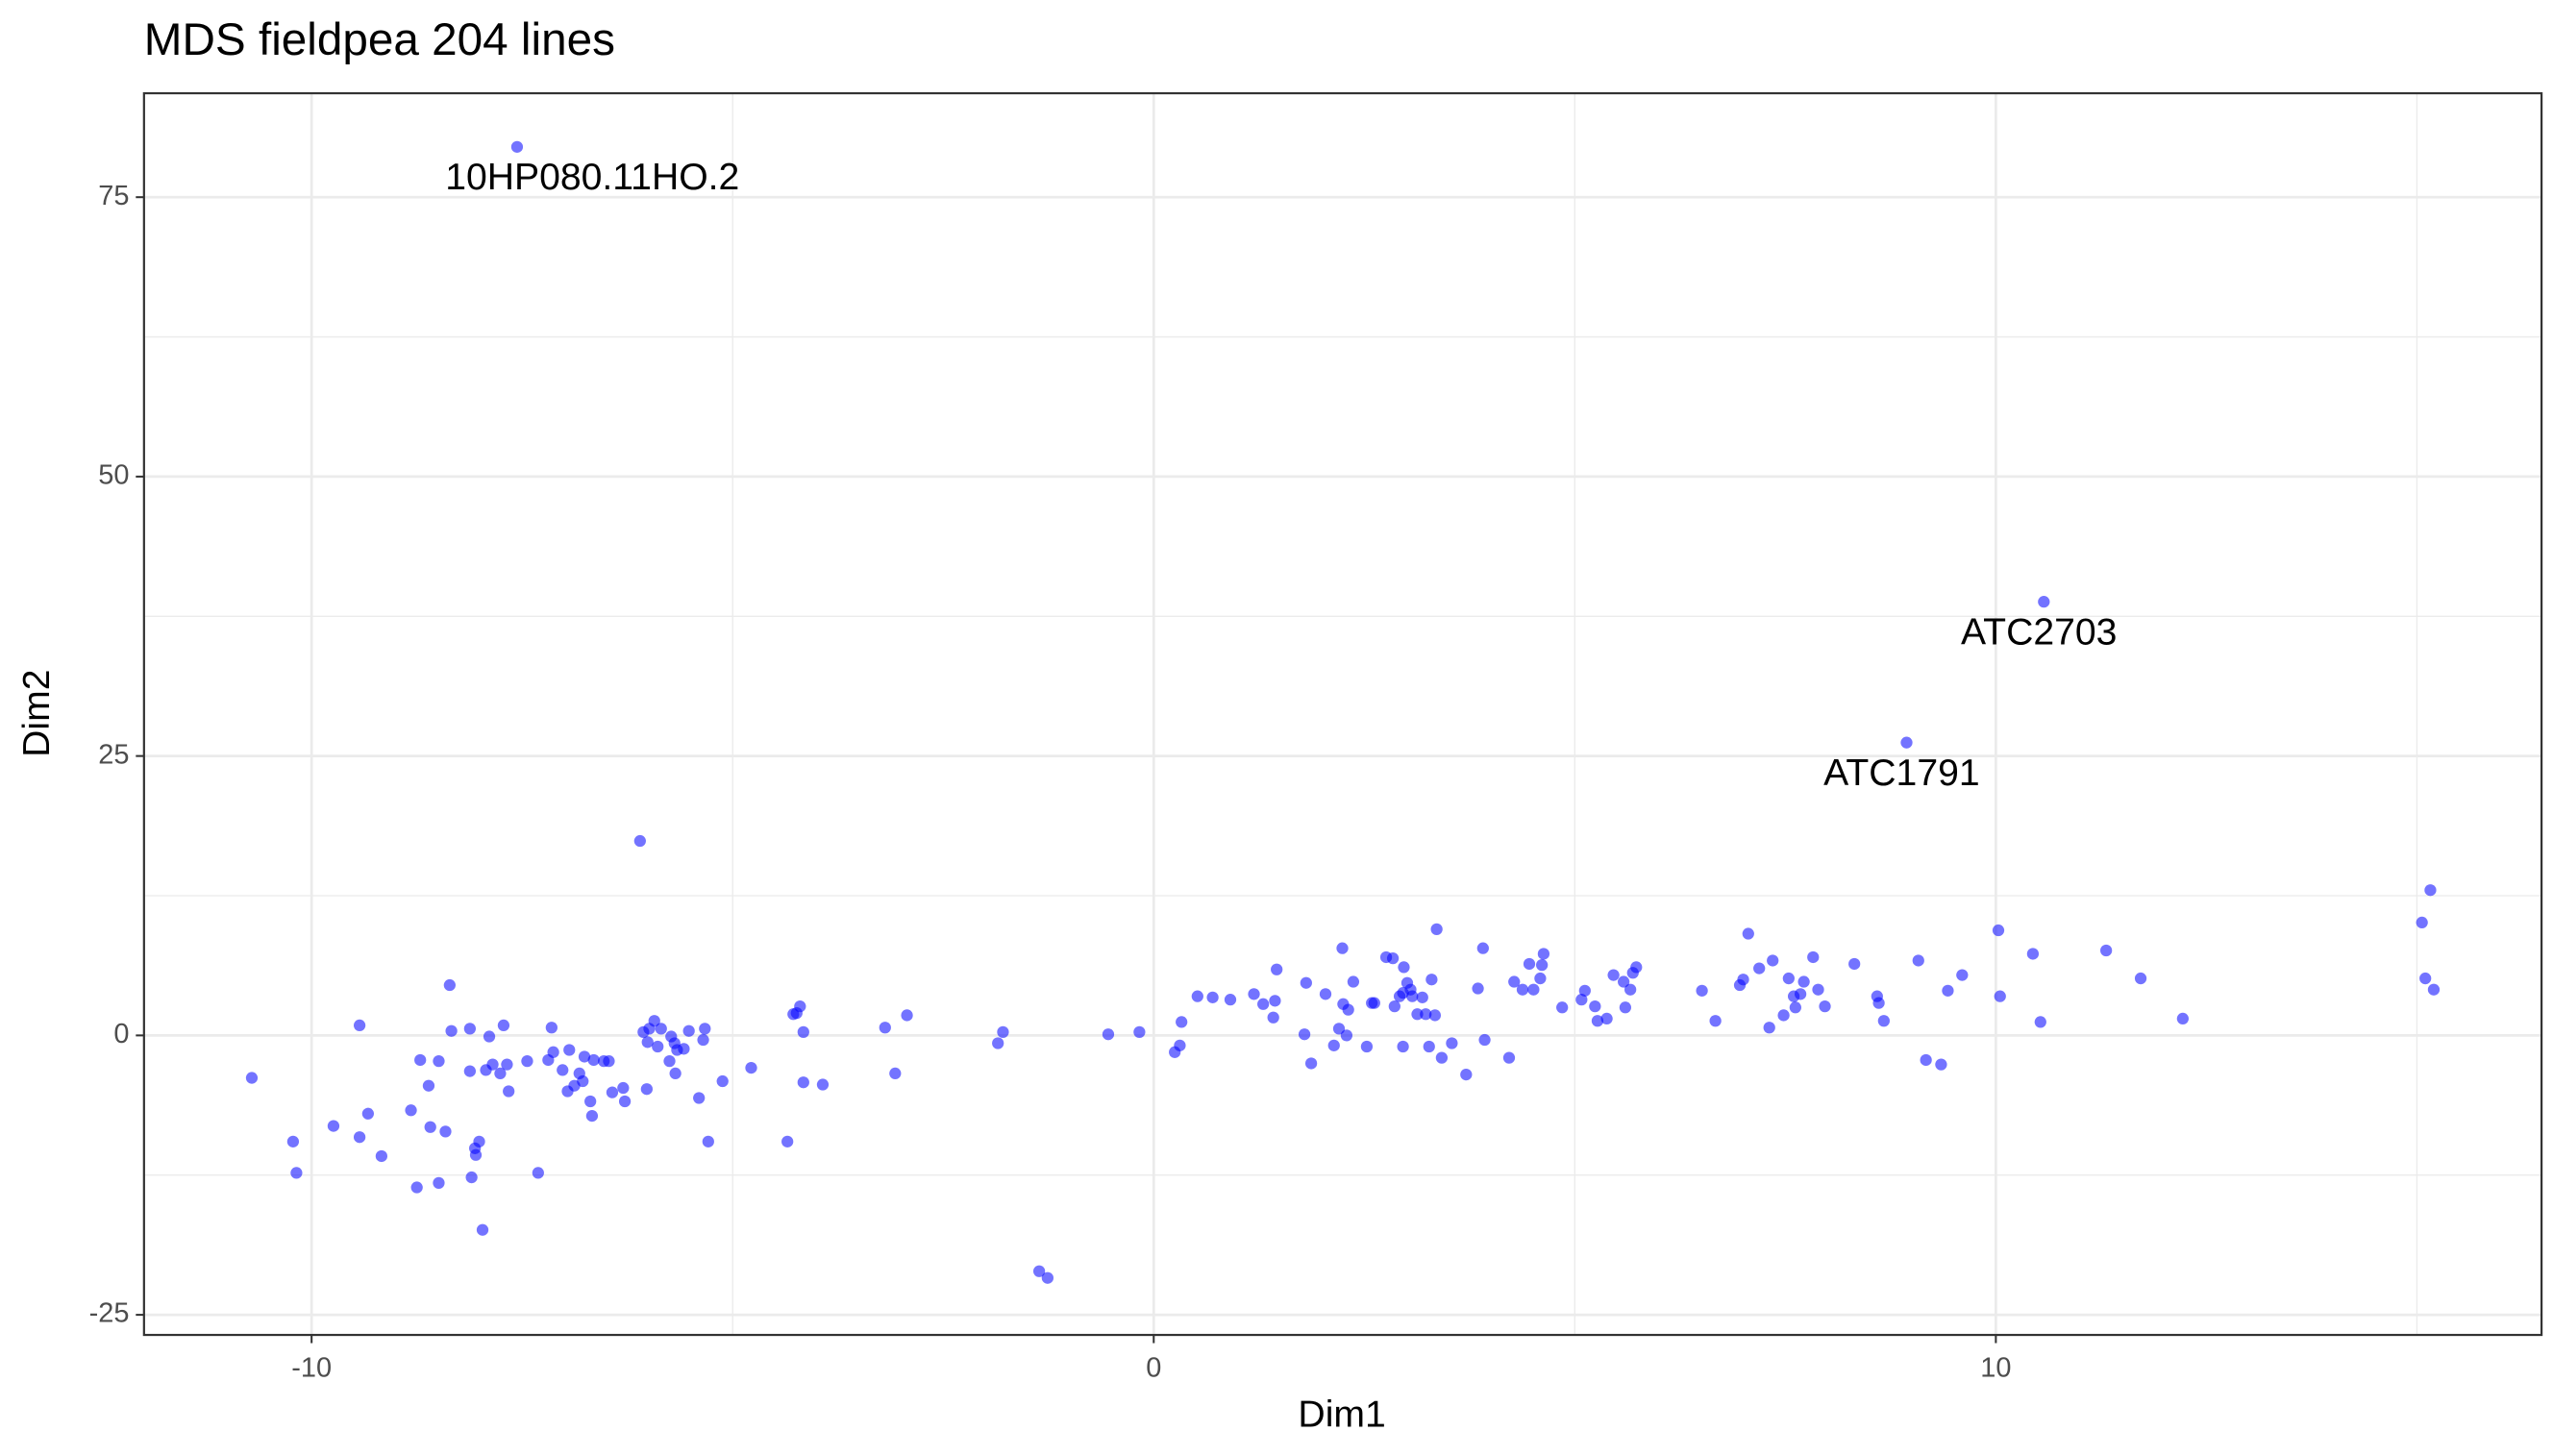  Describe the element at coordinates (1995, 1368) in the screenshot. I see `x-tick-label: 10` at that location.